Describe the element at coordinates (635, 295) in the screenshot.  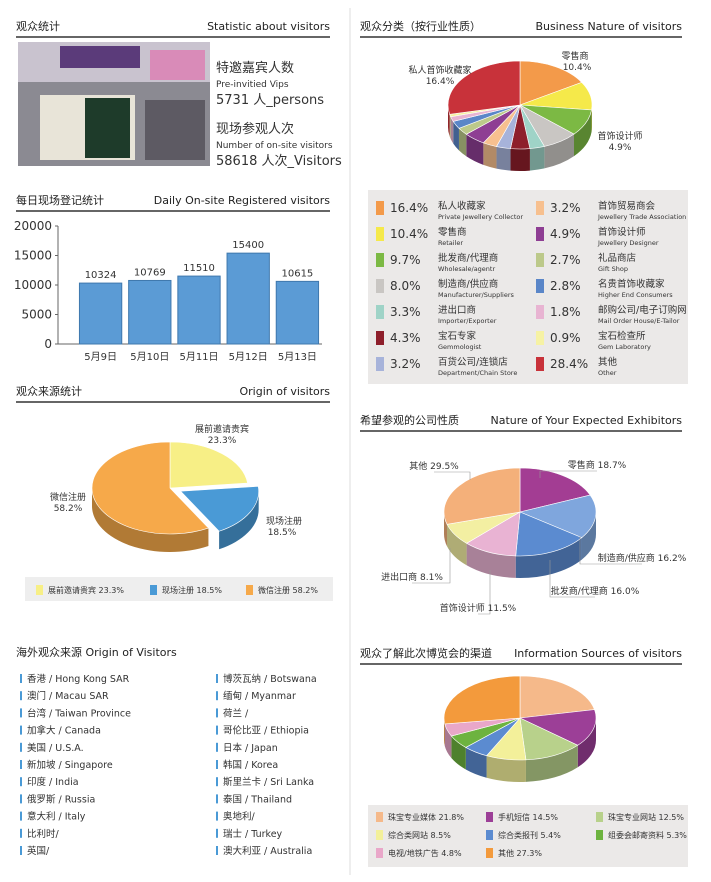
I see `legend-label-en: Higher End Consumers` at that location.